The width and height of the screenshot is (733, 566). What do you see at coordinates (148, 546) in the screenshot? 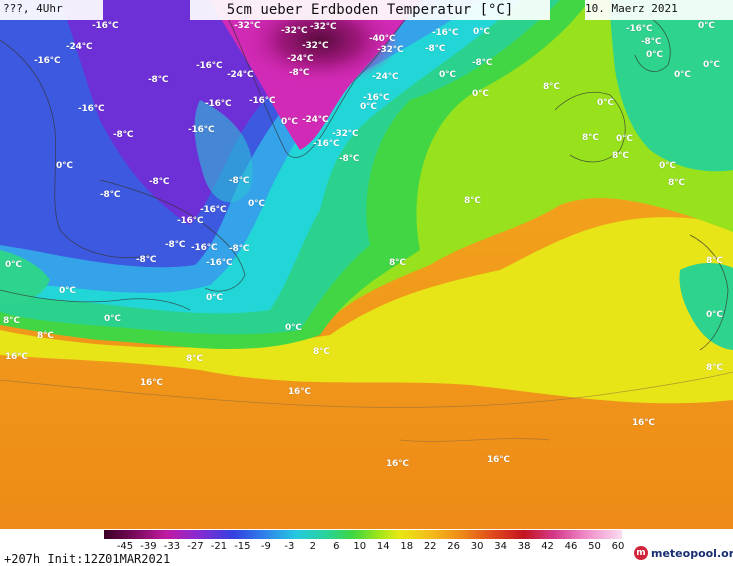
I see `scale-tick-label: -39` at bounding box center [148, 546].